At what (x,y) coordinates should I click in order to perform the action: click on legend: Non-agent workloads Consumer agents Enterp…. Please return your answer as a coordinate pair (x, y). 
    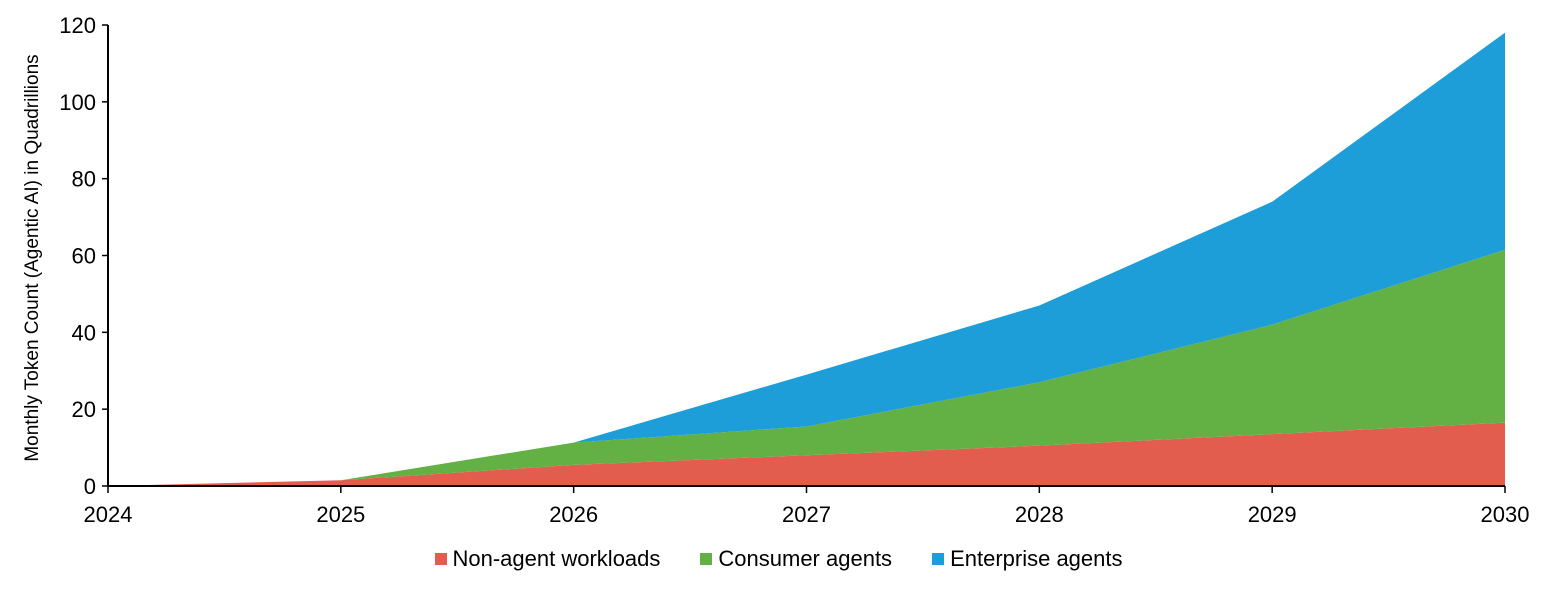
    Looking at the image, I should click on (778, 559).